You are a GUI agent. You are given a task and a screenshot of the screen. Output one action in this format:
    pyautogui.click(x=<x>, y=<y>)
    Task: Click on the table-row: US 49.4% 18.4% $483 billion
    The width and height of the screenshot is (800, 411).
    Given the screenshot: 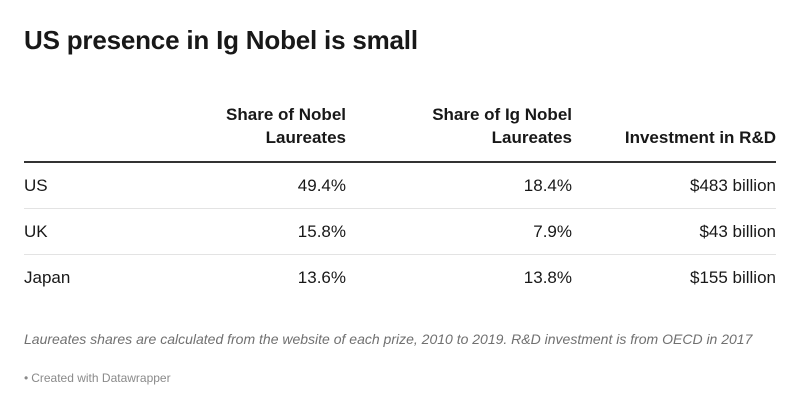 What is the action you would take?
    pyautogui.click(x=400, y=185)
    